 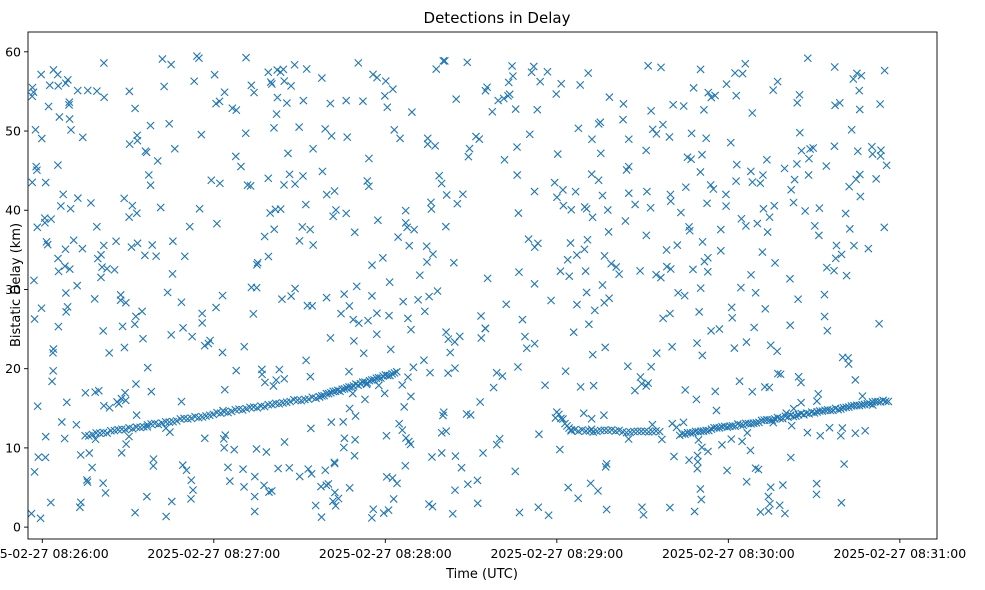 What do you see at coordinates (13, 51) in the screenshot?
I see `y-tick-label: 60` at bounding box center [13, 51].